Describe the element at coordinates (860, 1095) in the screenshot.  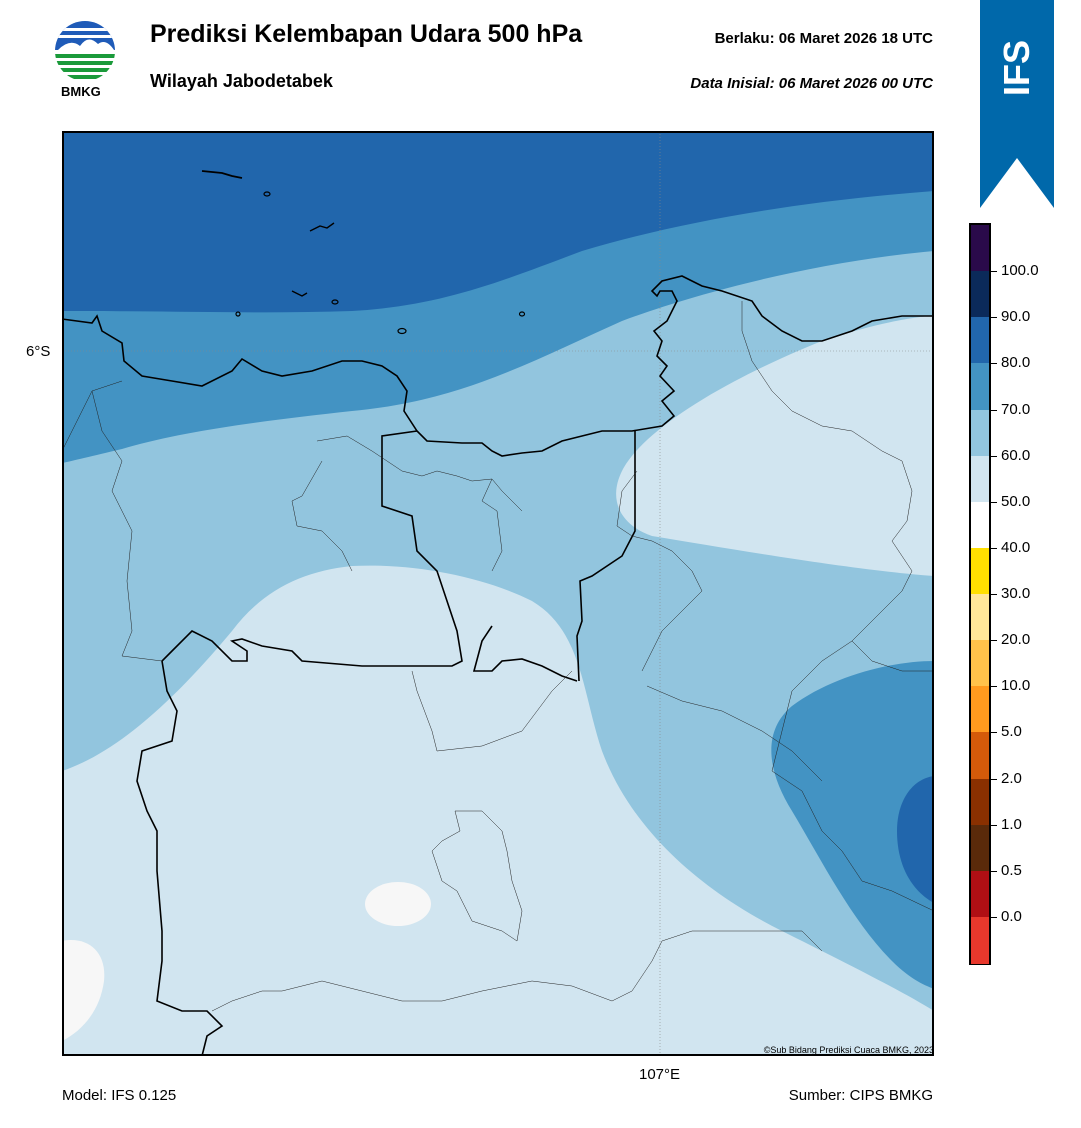
I see `data-source: Sumber: CIPS BMKG` at that location.